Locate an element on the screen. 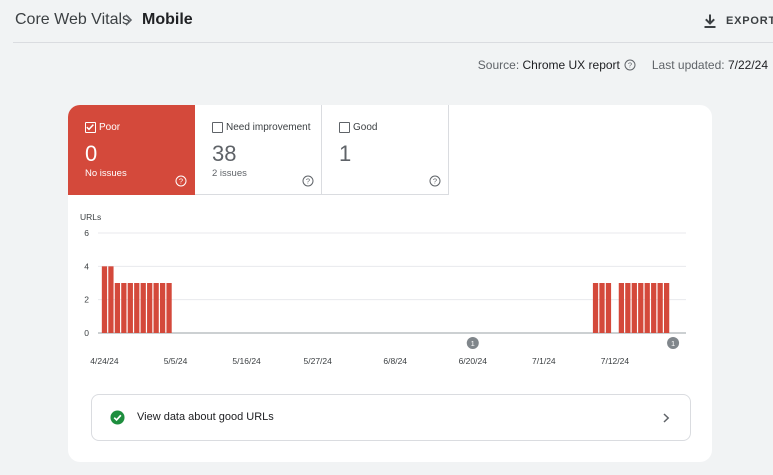 The image size is (773, 475). x-tick-label: 7/12/24 is located at coordinates (615, 361).